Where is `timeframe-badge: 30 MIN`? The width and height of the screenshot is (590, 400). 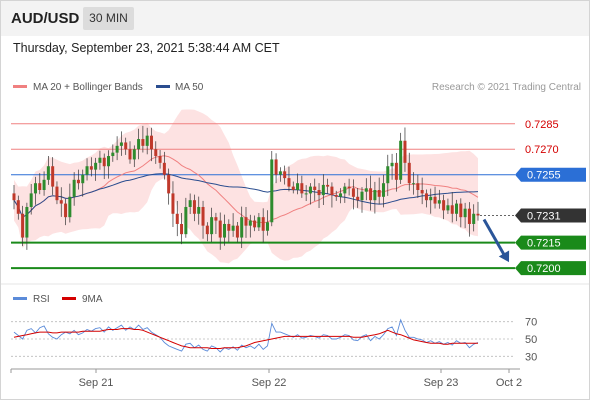
timeframe-badge: 30 MIN is located at coordinates (108, 18).